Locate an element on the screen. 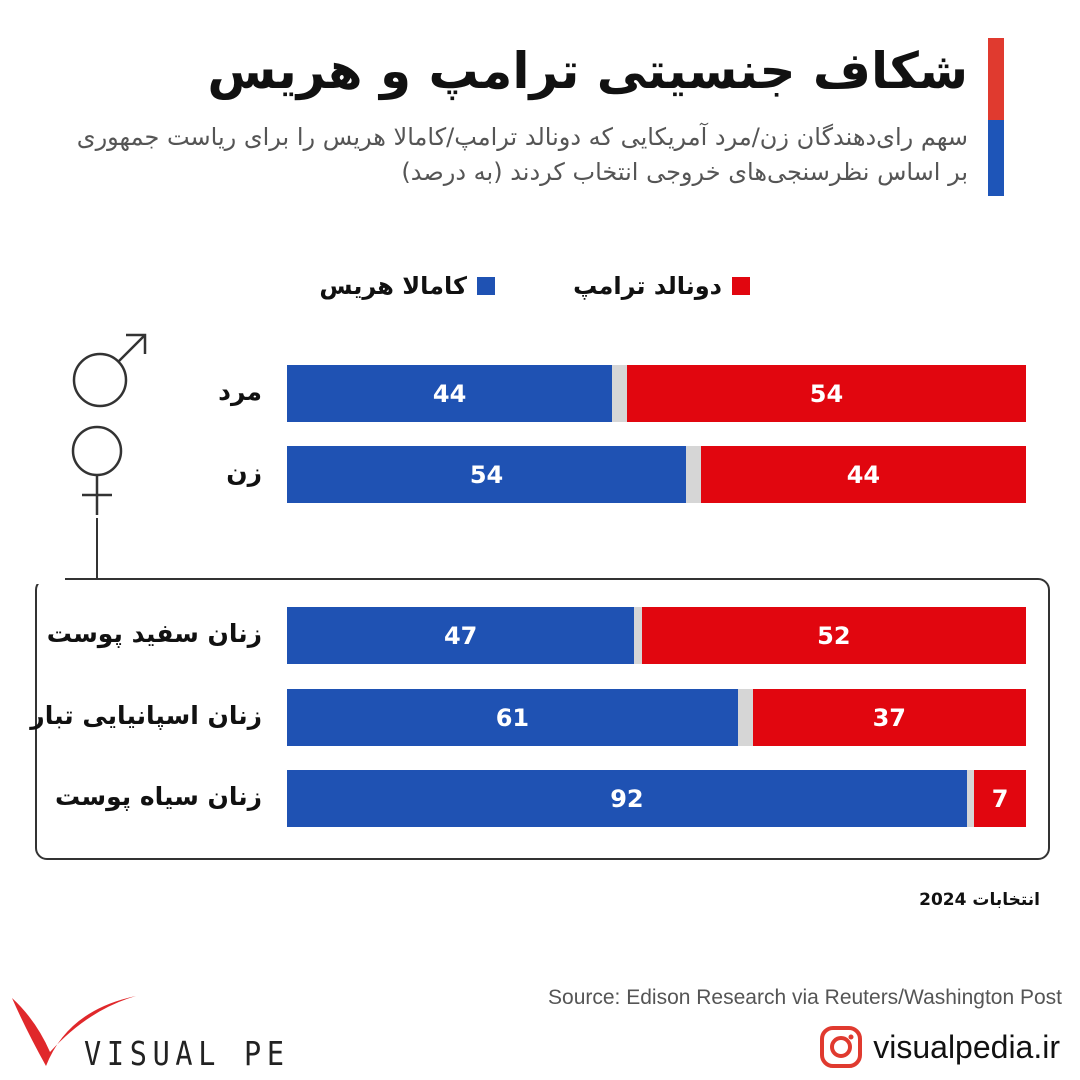  bar-harris: 92 is located at coordinates (627, 798).